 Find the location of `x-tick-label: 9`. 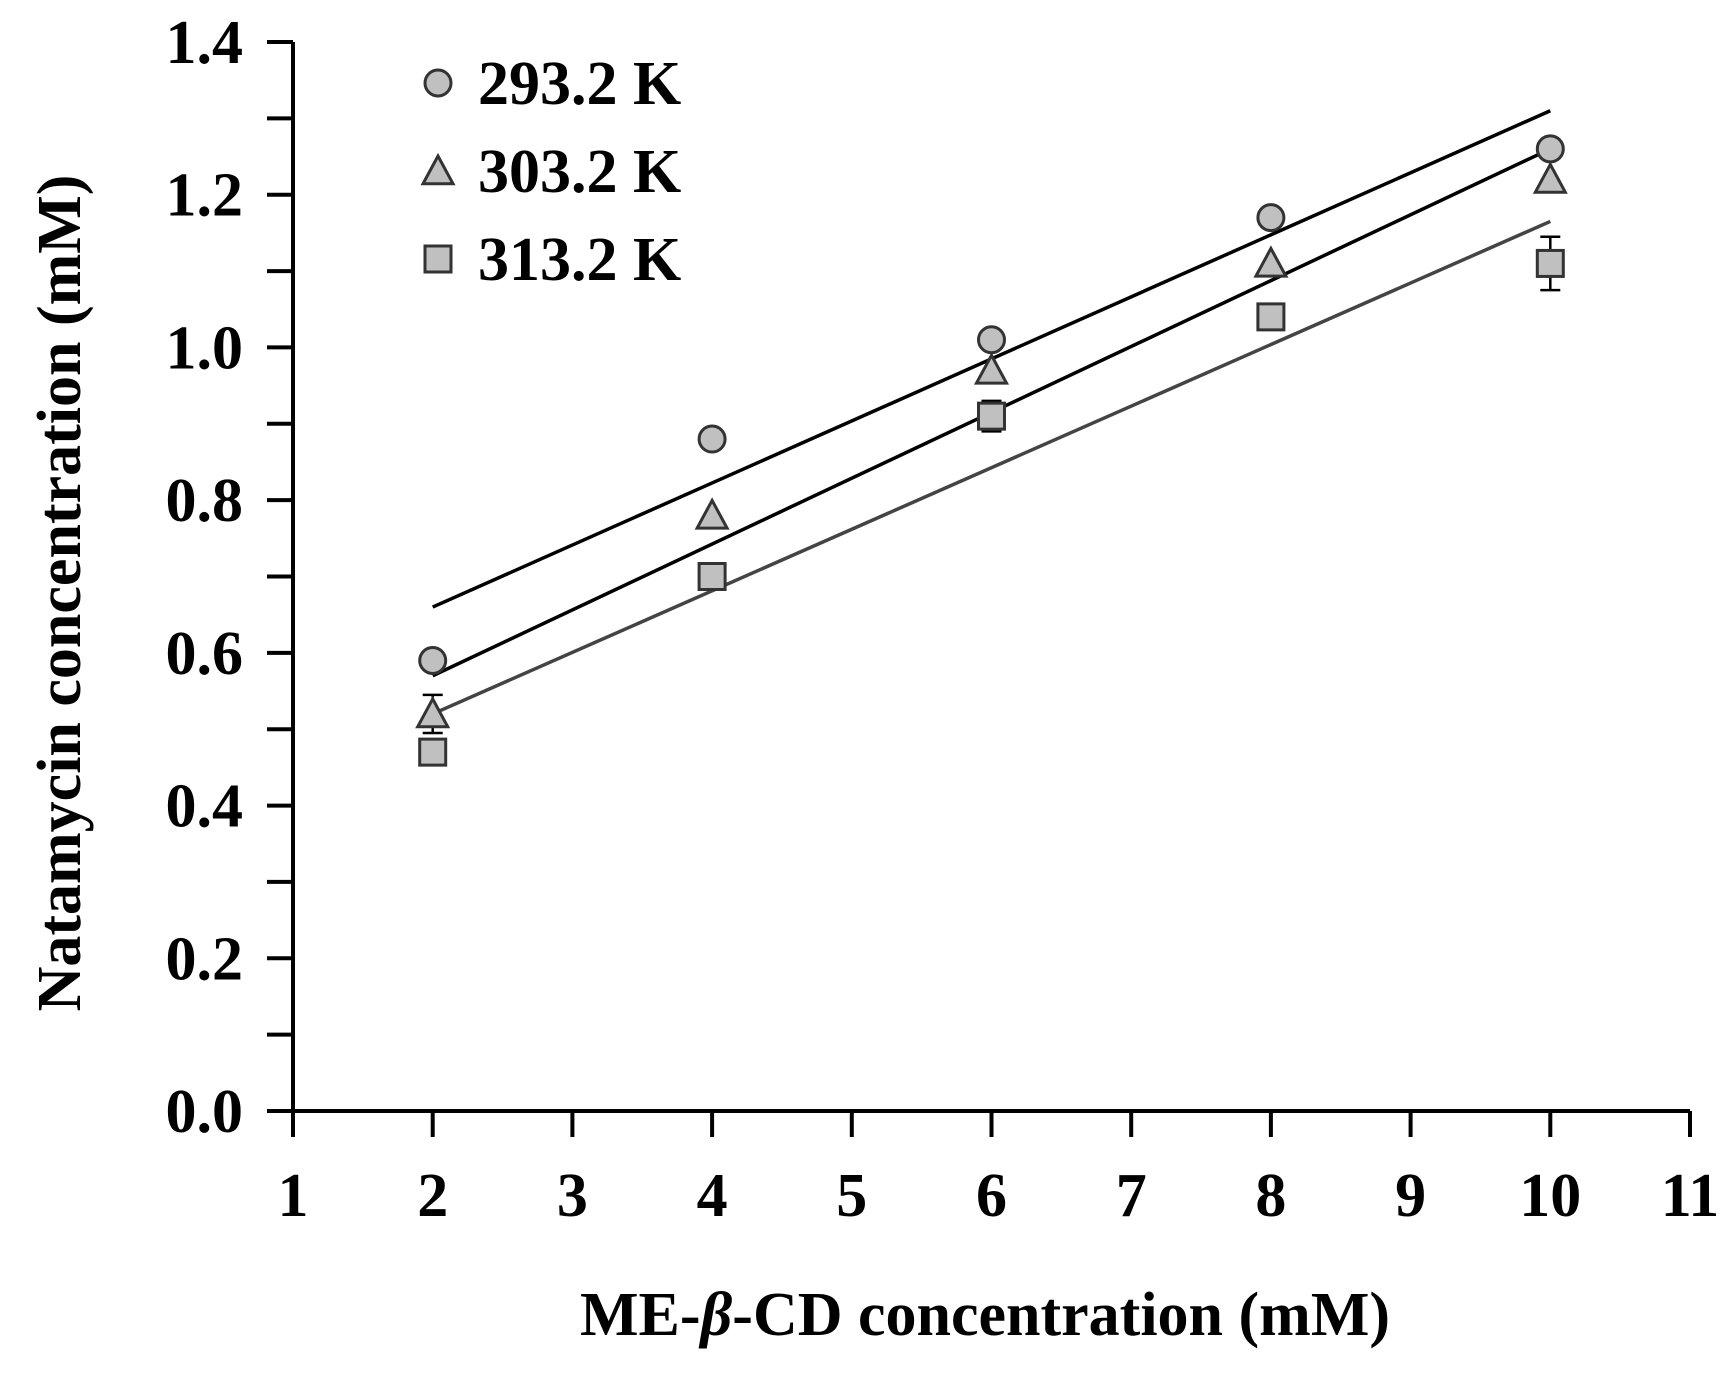

x-tick-label: 9 is located at coordinates (1410, 1196).